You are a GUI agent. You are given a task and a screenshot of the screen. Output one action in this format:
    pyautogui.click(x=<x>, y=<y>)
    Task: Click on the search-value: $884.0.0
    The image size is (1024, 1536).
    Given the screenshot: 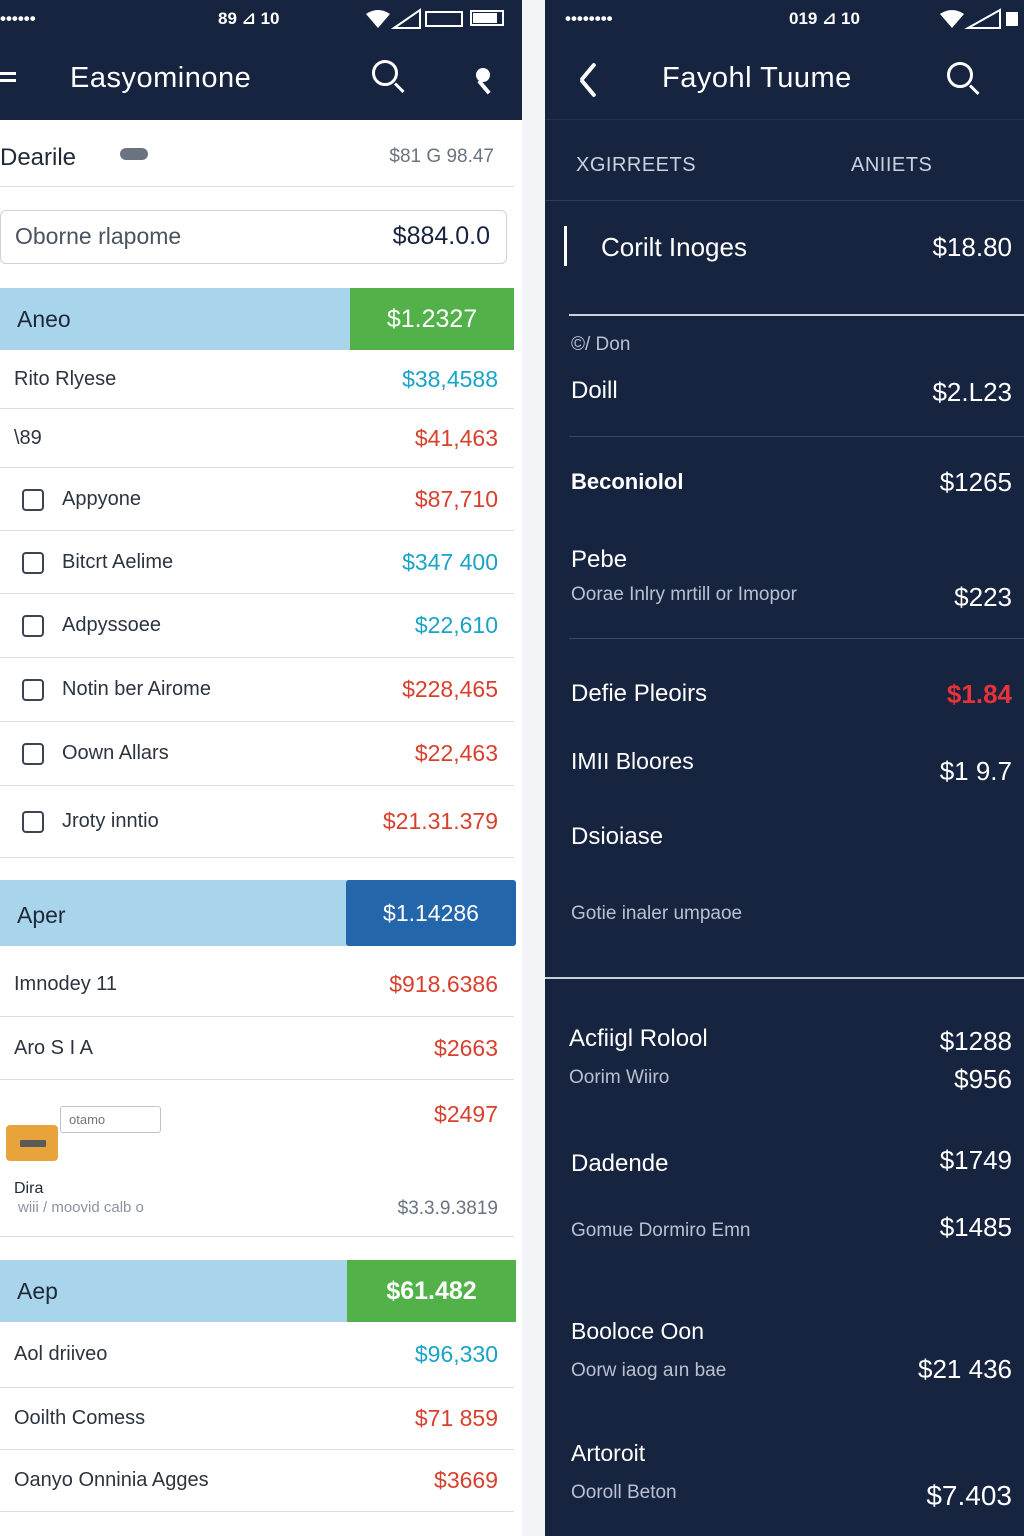 What is the action you would take?
    pyautogui.click(x=441, y=236)
    